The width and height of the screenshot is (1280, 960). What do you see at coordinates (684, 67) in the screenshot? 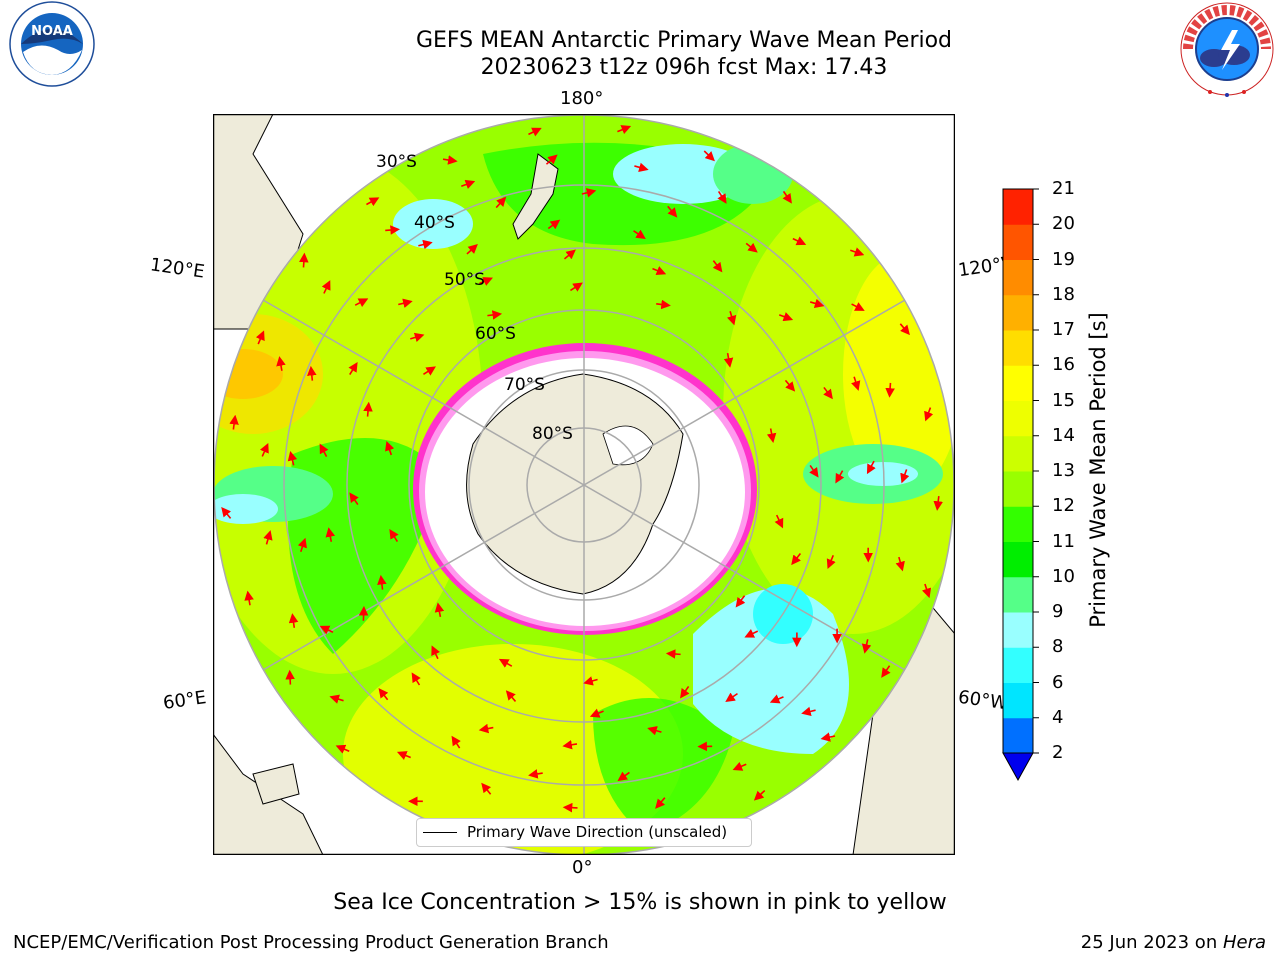
I see `plot-subtitle: 20230623 t12z 096h fcst Max: 17.43` at bounding box center [684, 67].